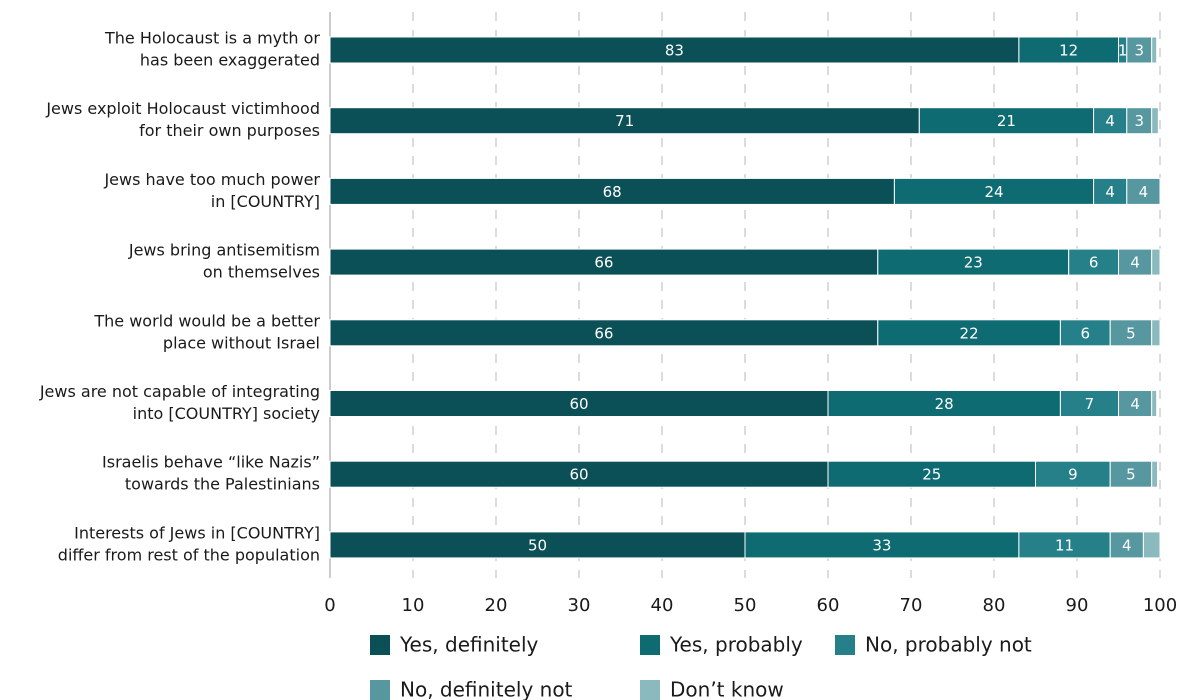 The image size is (1181, 700). I want to click on legend-label-2: No, probably not, so click(948, 645).